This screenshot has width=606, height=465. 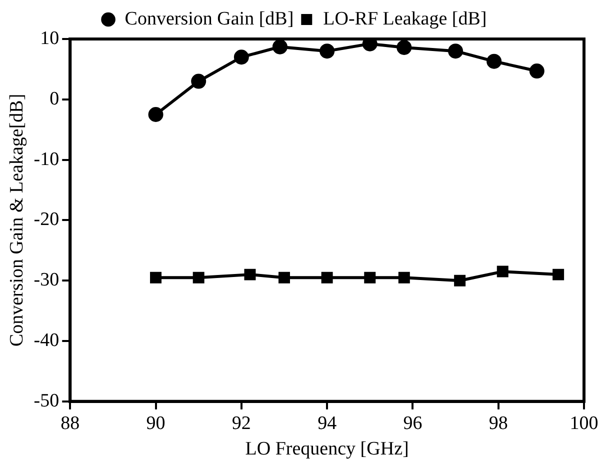 What do you see at coordinates (17, 220) in the screenshot?
I see `y-axis-title: Conversion Gain & Leakage[dB]` at bounding box center [17, 220].